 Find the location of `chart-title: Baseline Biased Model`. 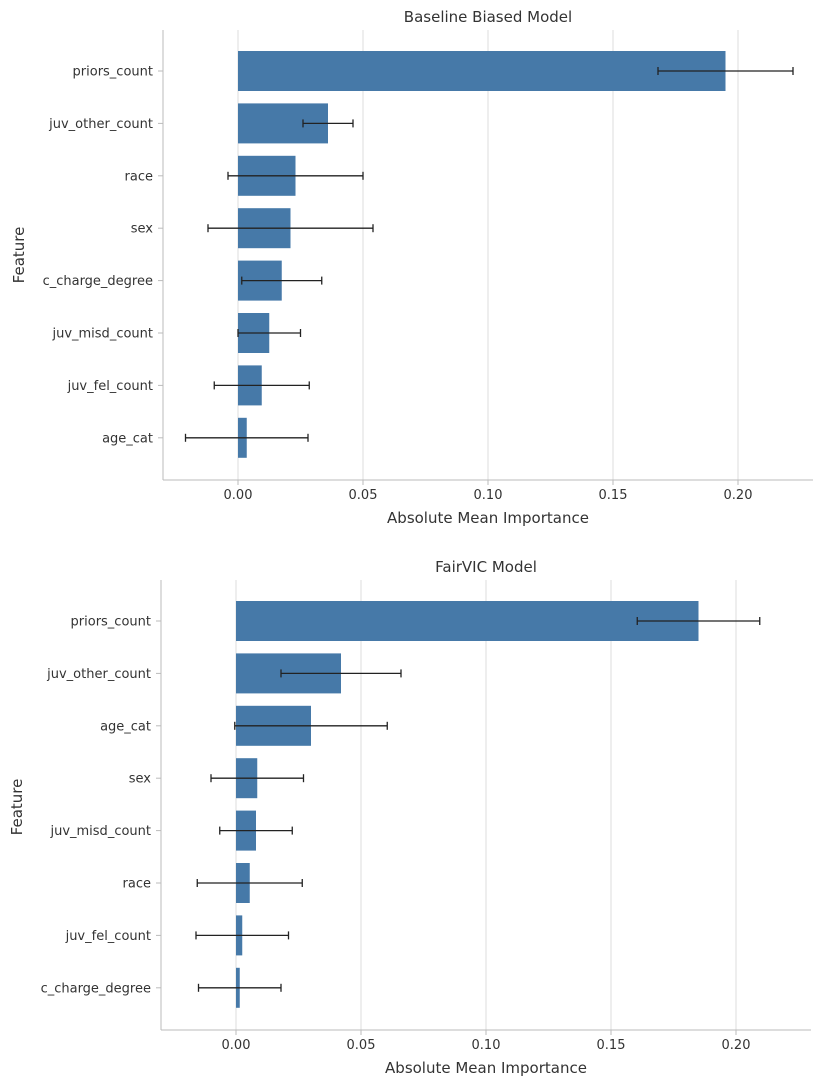

chart-title: Baseline Biased Model is located at coordinates (488, 17).